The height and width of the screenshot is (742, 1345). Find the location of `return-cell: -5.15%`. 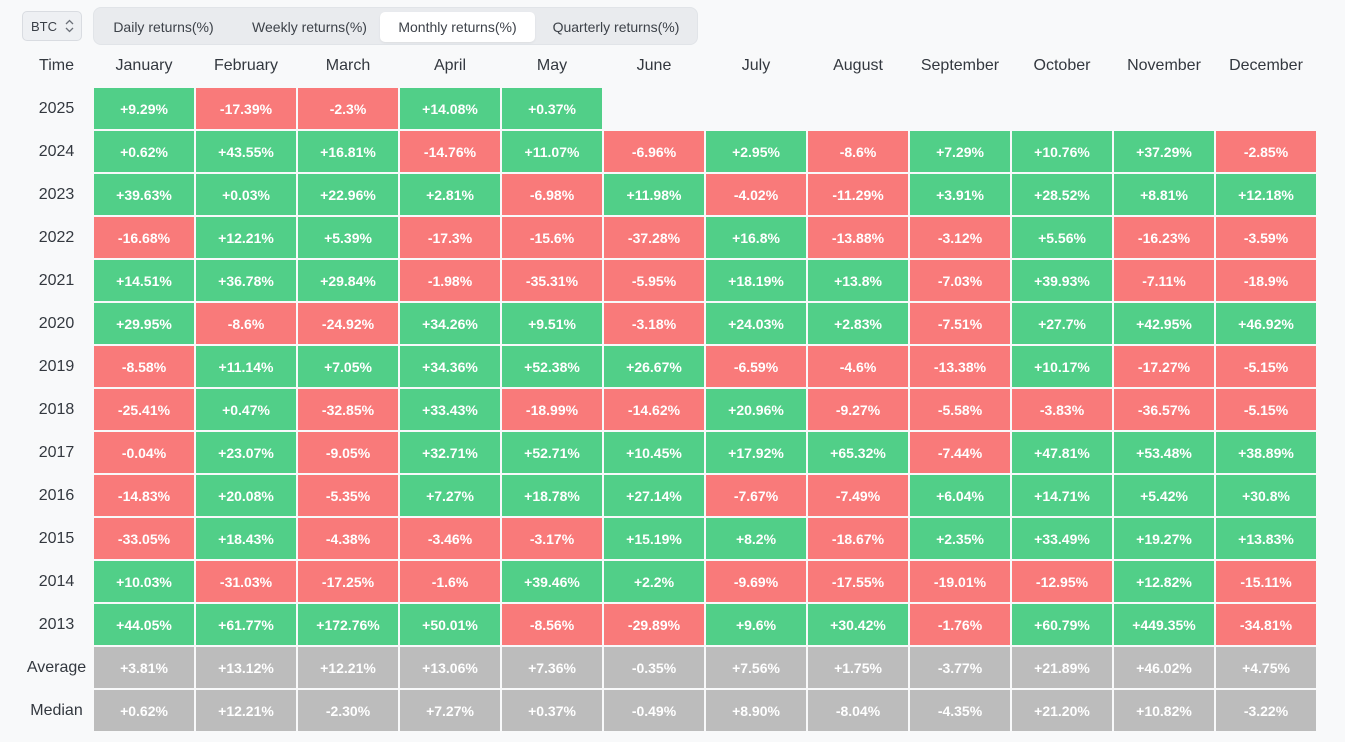

return-cell: -5.15% is located at coordinates (1266, 366).